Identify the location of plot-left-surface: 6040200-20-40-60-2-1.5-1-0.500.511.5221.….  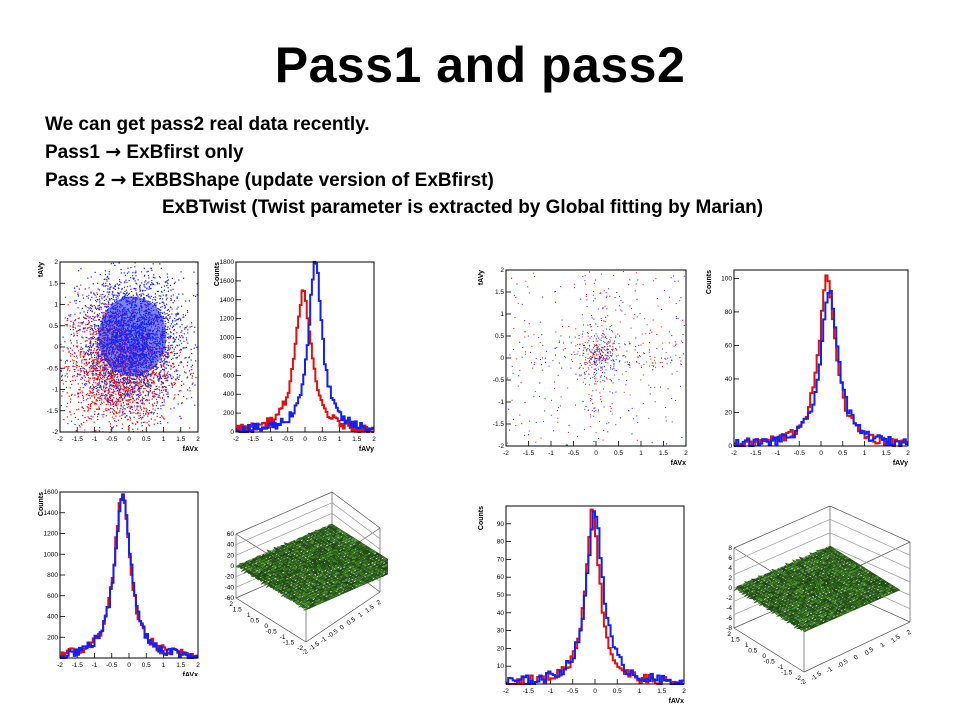
(306, 574).